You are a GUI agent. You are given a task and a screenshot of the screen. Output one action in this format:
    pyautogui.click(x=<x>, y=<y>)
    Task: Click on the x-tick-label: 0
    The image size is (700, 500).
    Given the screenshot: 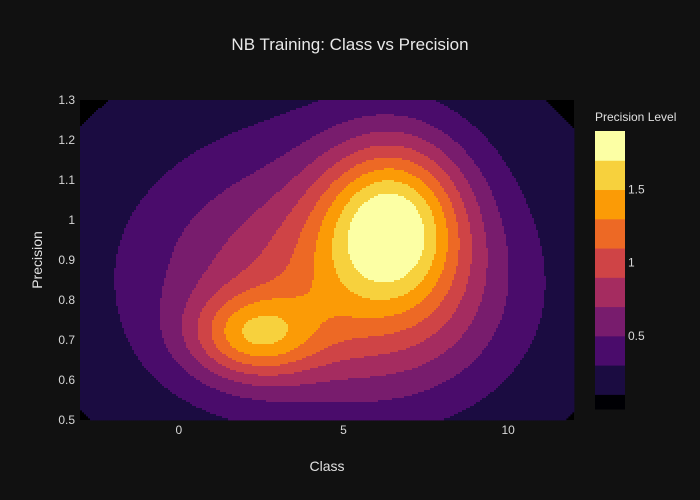 What is the action you would take?
    pyautogui.click(x=178, y=430)
    